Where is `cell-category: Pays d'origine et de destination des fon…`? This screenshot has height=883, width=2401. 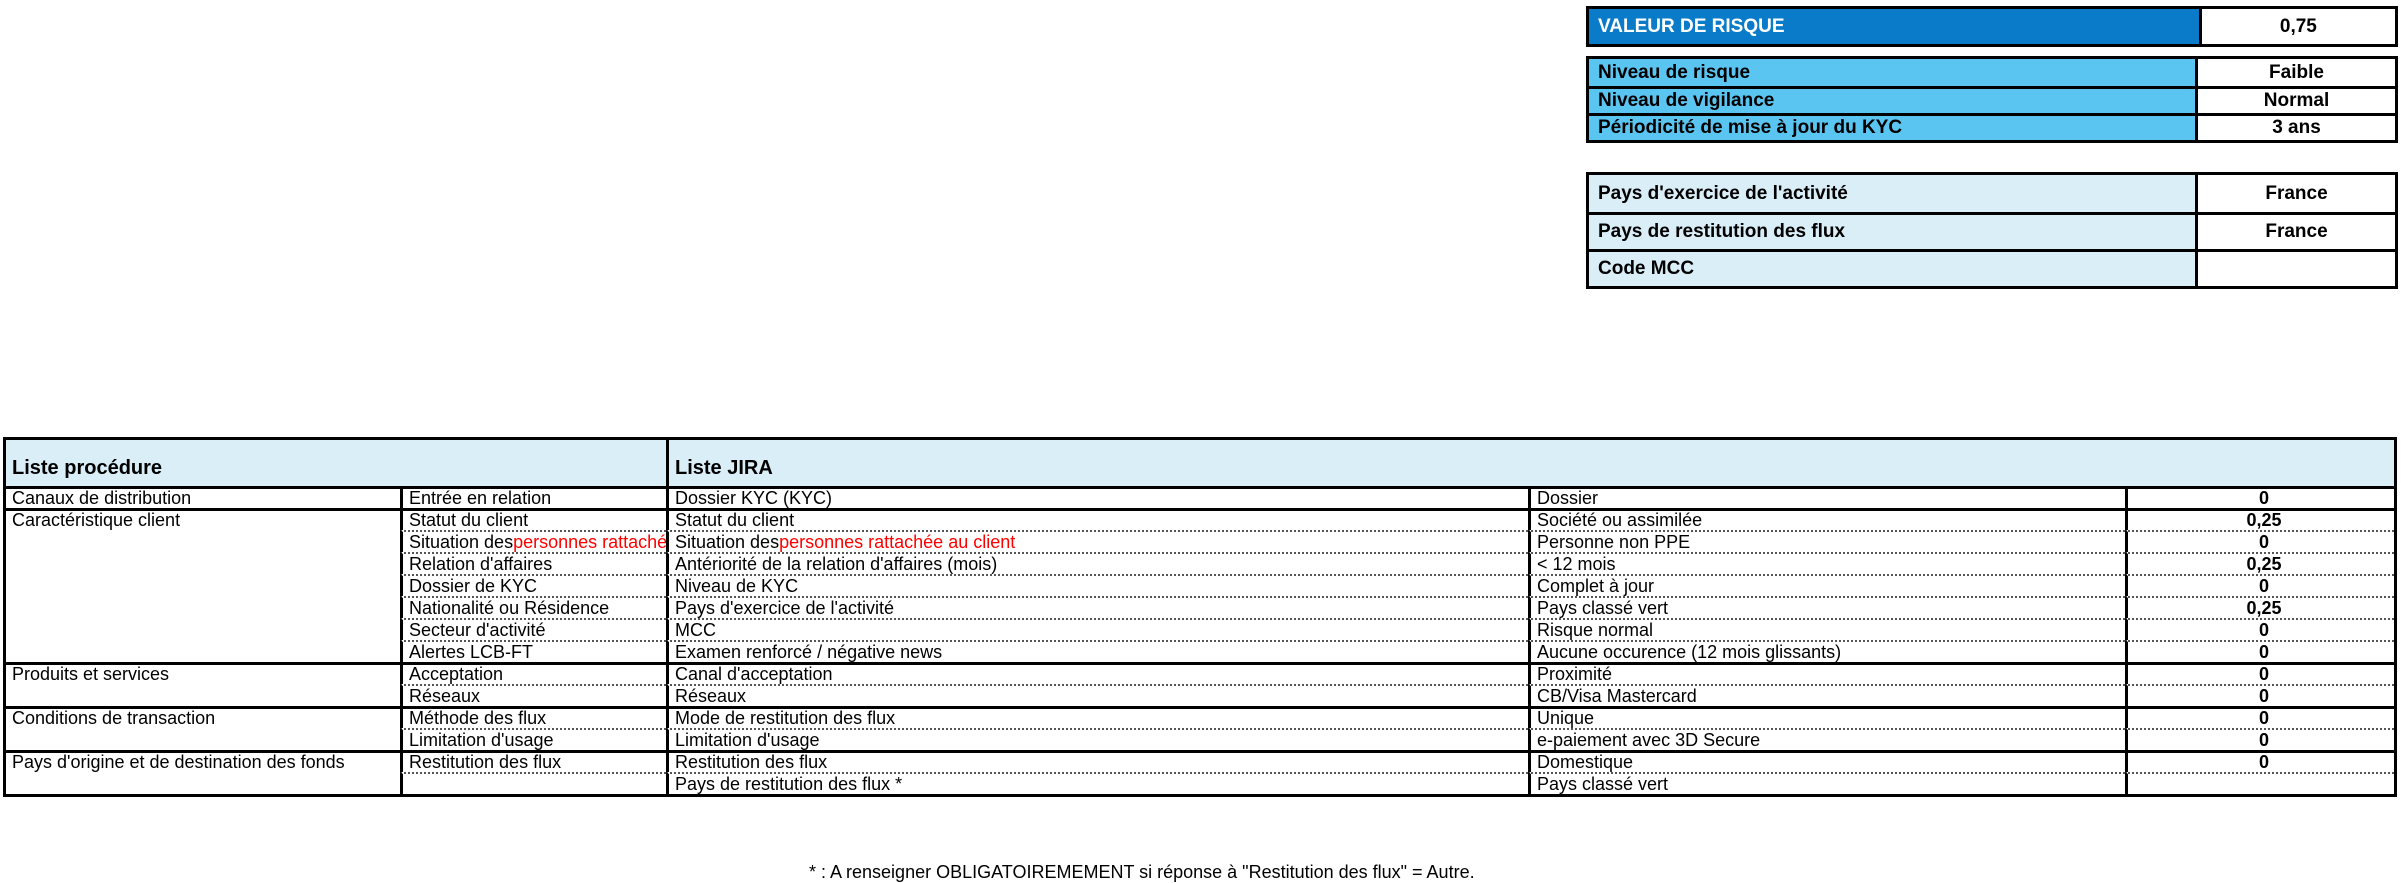
cell-category: Pays d'origine et de destination des fon… is located at coordinates (203, 761).